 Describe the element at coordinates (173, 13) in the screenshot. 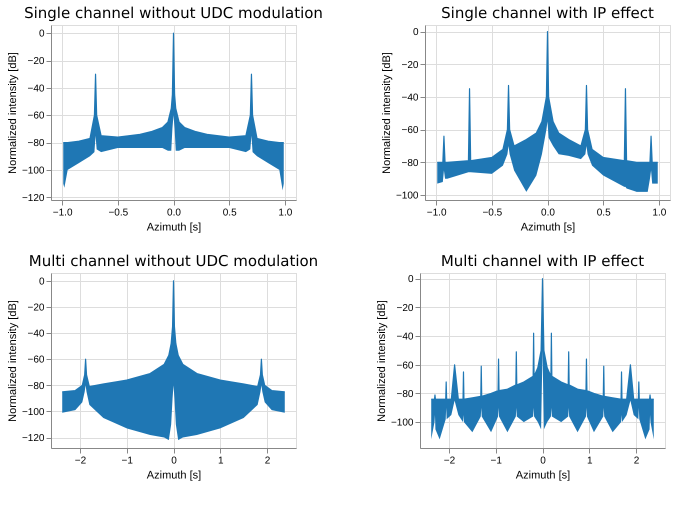

I see `chart-title: Single channel without UDC modulation` at that location.